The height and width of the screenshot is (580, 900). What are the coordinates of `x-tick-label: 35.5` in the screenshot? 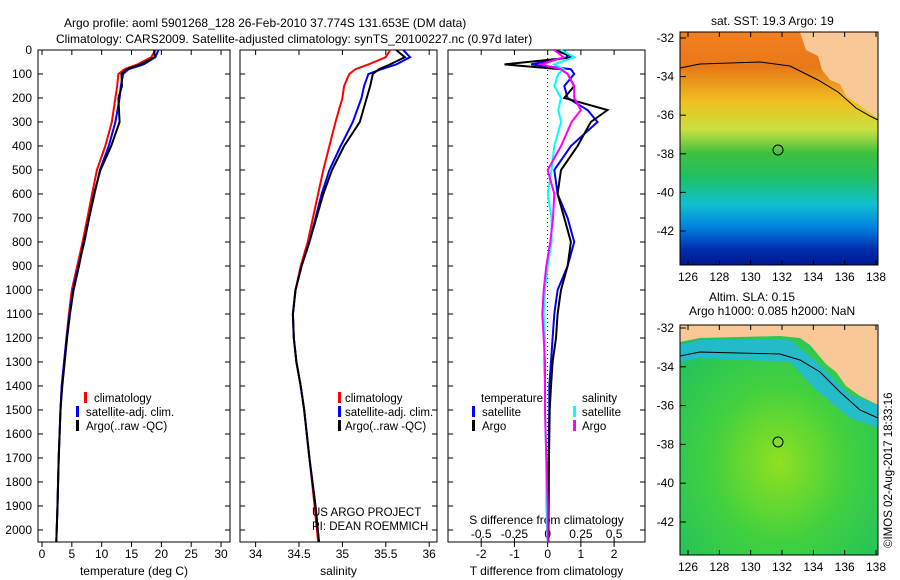 It's located at (386, 554).